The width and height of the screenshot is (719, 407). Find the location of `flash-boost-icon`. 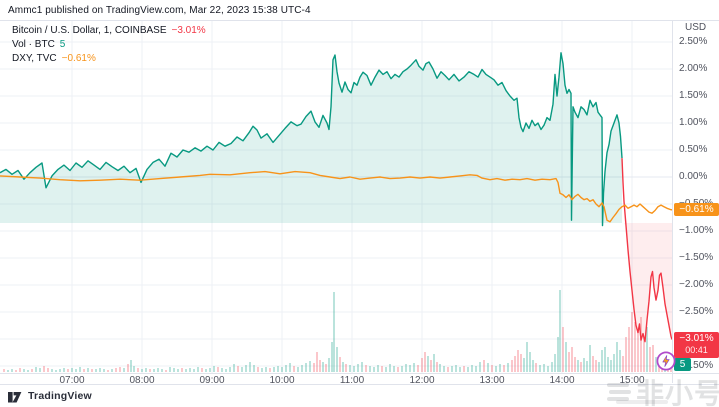

flash-boost-icon is located at coordinates (666, 361).